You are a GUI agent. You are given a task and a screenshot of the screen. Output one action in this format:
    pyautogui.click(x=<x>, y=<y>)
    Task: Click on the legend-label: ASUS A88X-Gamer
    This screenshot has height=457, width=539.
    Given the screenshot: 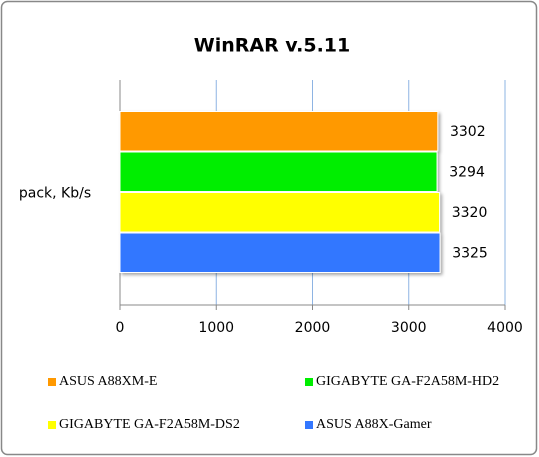 What is the action you would take?
    pyautogui.click(x=374, y=424)
    